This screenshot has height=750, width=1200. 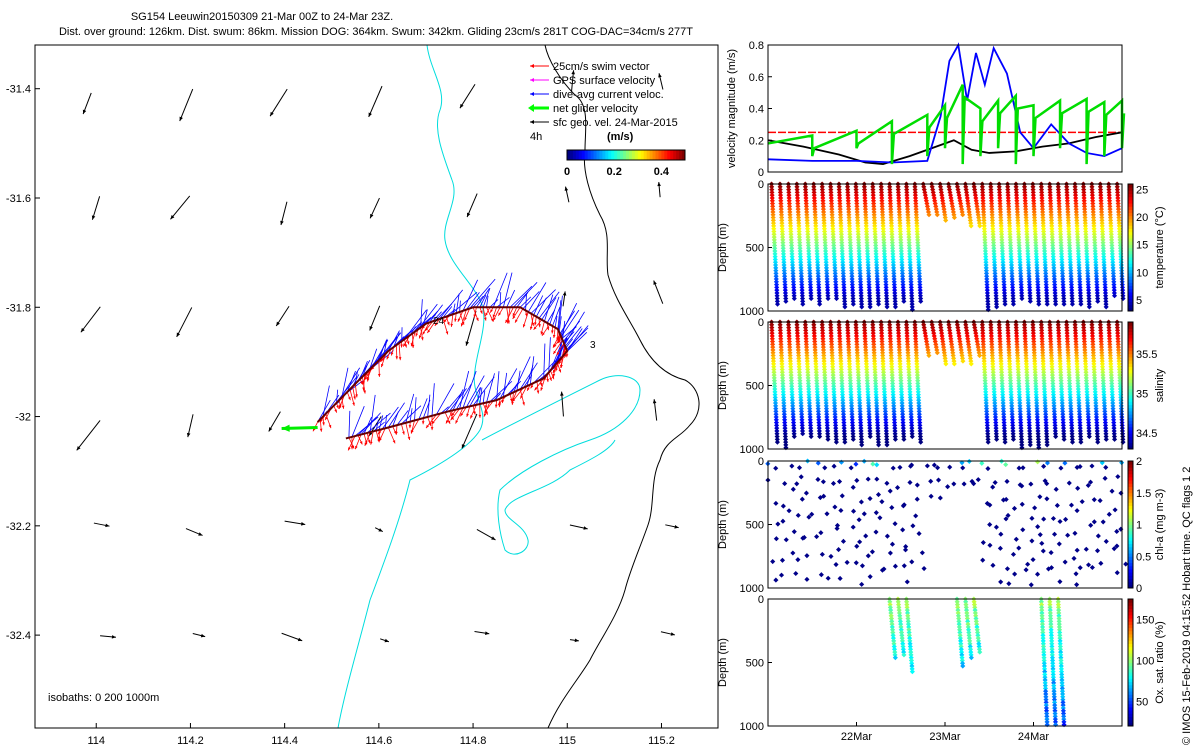 What do you see at coordinates (756, 78) in the screenshot?
I see `vel-y-tick-label: 0.6` at bounding box center [756, 78].